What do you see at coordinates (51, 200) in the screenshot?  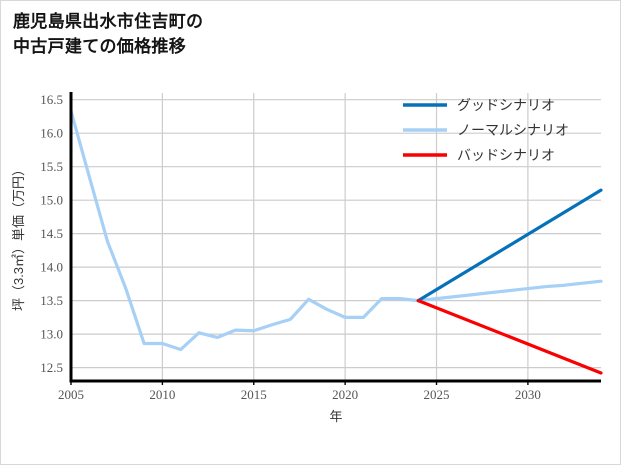 I see `y-tick-label: 15.0` at bounding box center [51, 200].